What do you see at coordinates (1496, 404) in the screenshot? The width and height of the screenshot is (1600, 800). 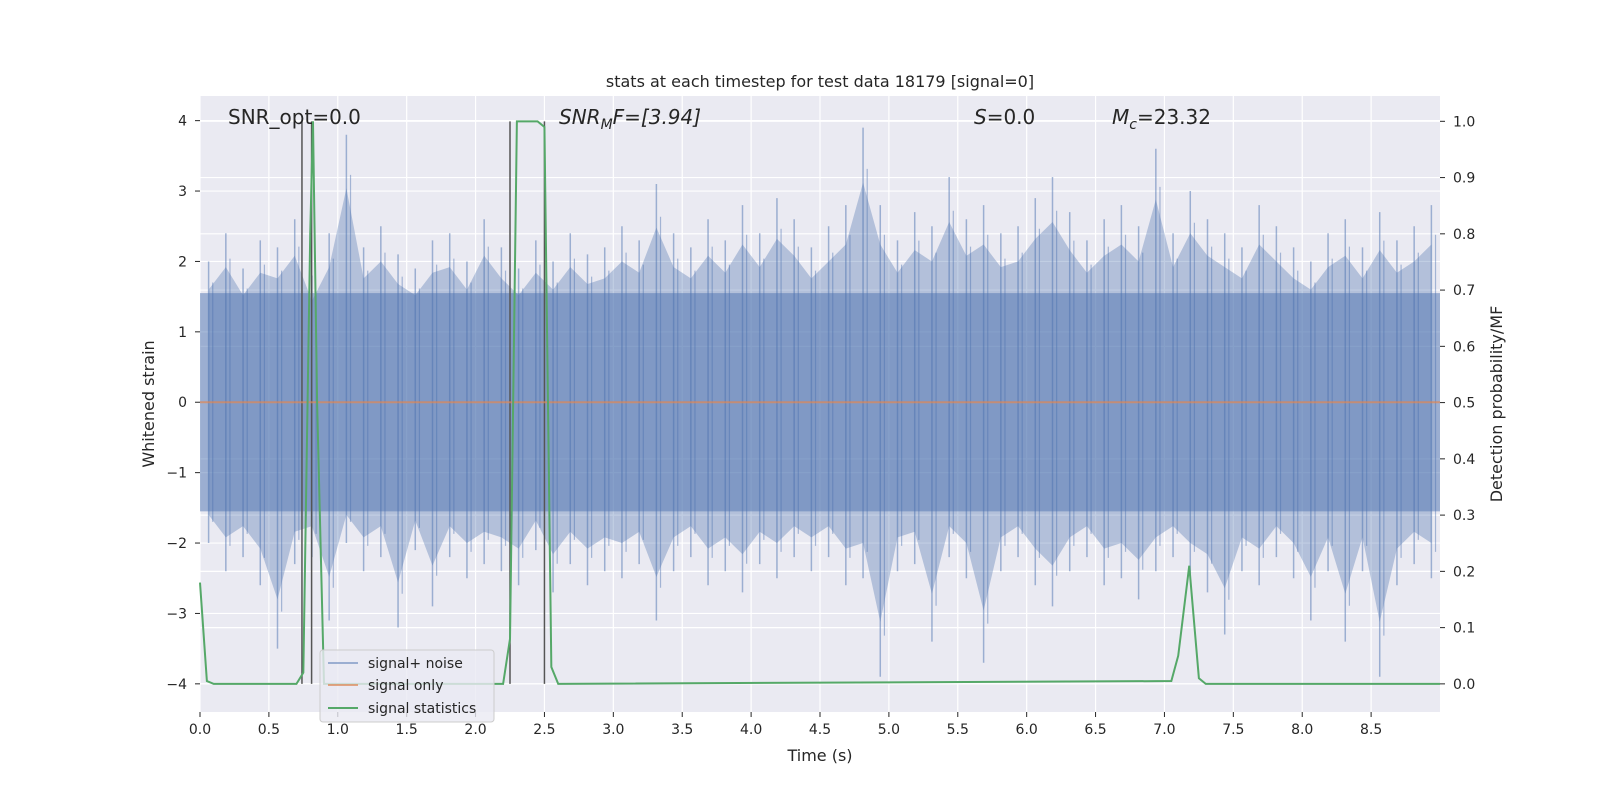 I see `y-axis-label-right: Detection probability/MF` at bounding box center [1496, 404].